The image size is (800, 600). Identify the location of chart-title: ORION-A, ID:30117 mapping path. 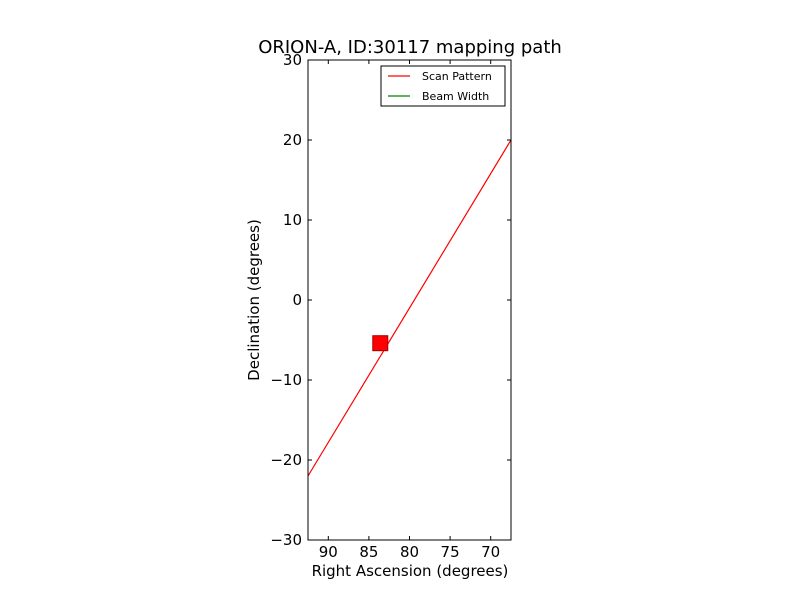
(410, 47).